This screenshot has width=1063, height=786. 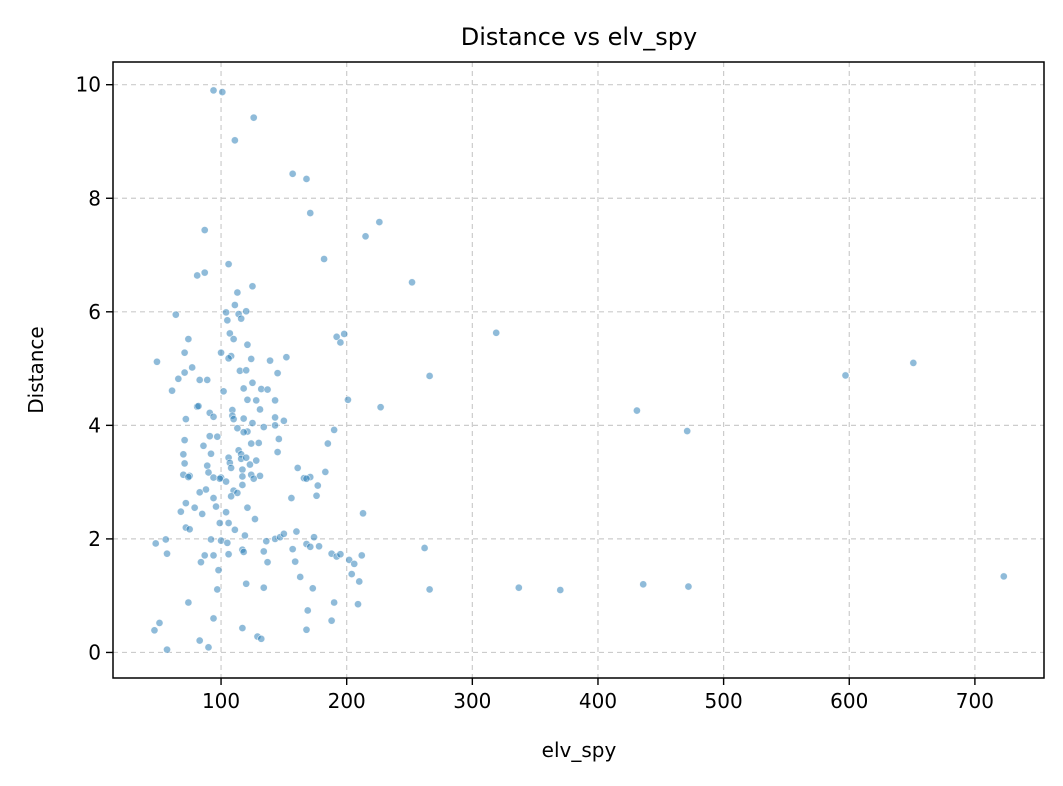 What do you see at coordinates (472, 701) in the screenshot?
I see `x-tick-label: 300` at bounding box center [472, 701].